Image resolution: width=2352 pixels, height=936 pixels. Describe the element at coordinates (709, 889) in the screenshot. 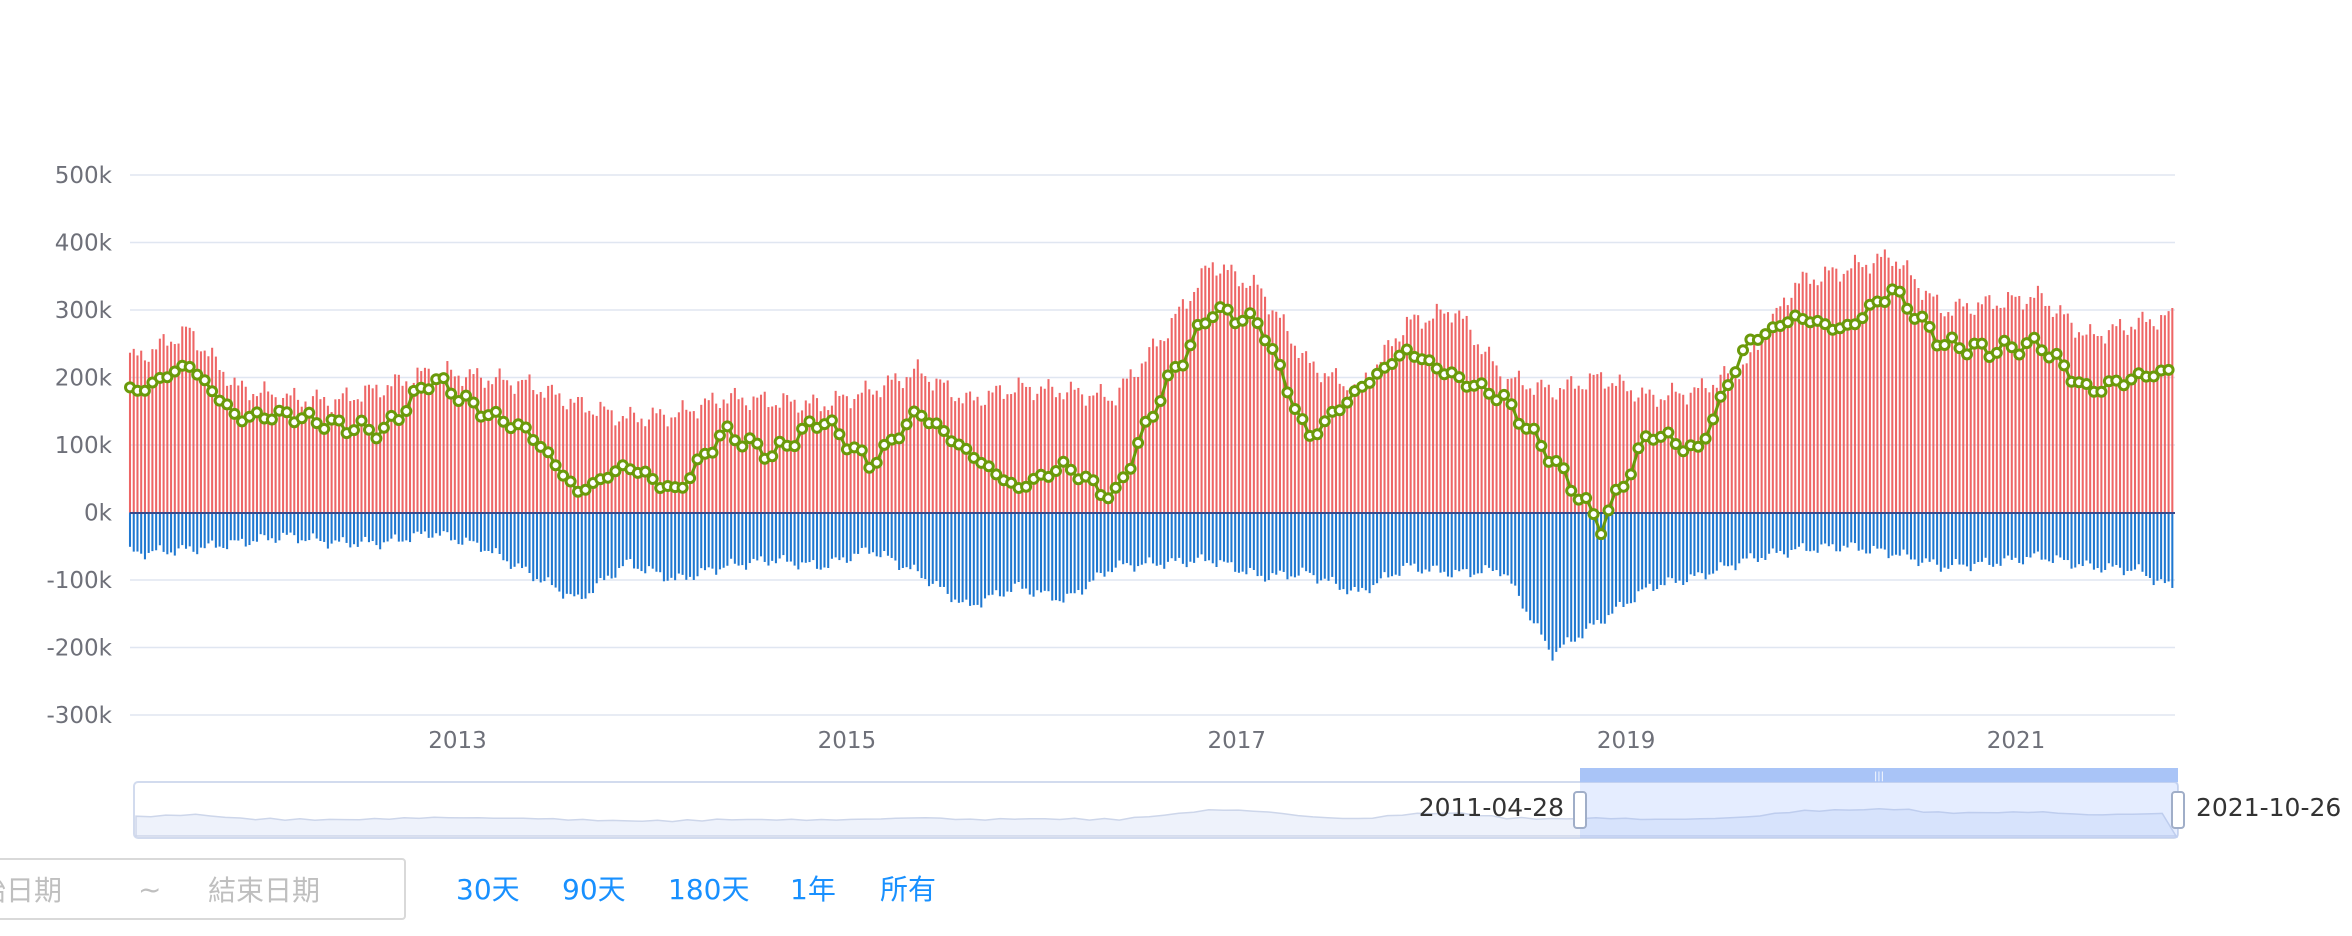

I see `range-button-180d: 180天` at that location.